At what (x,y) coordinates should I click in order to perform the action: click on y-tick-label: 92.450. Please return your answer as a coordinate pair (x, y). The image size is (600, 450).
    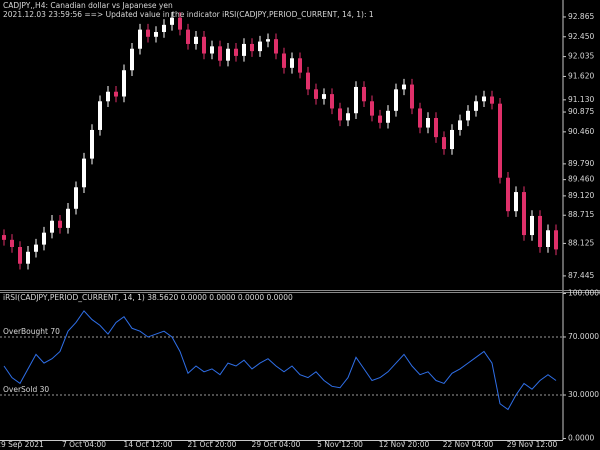
    Looking at the image, I should click on (581, 36).